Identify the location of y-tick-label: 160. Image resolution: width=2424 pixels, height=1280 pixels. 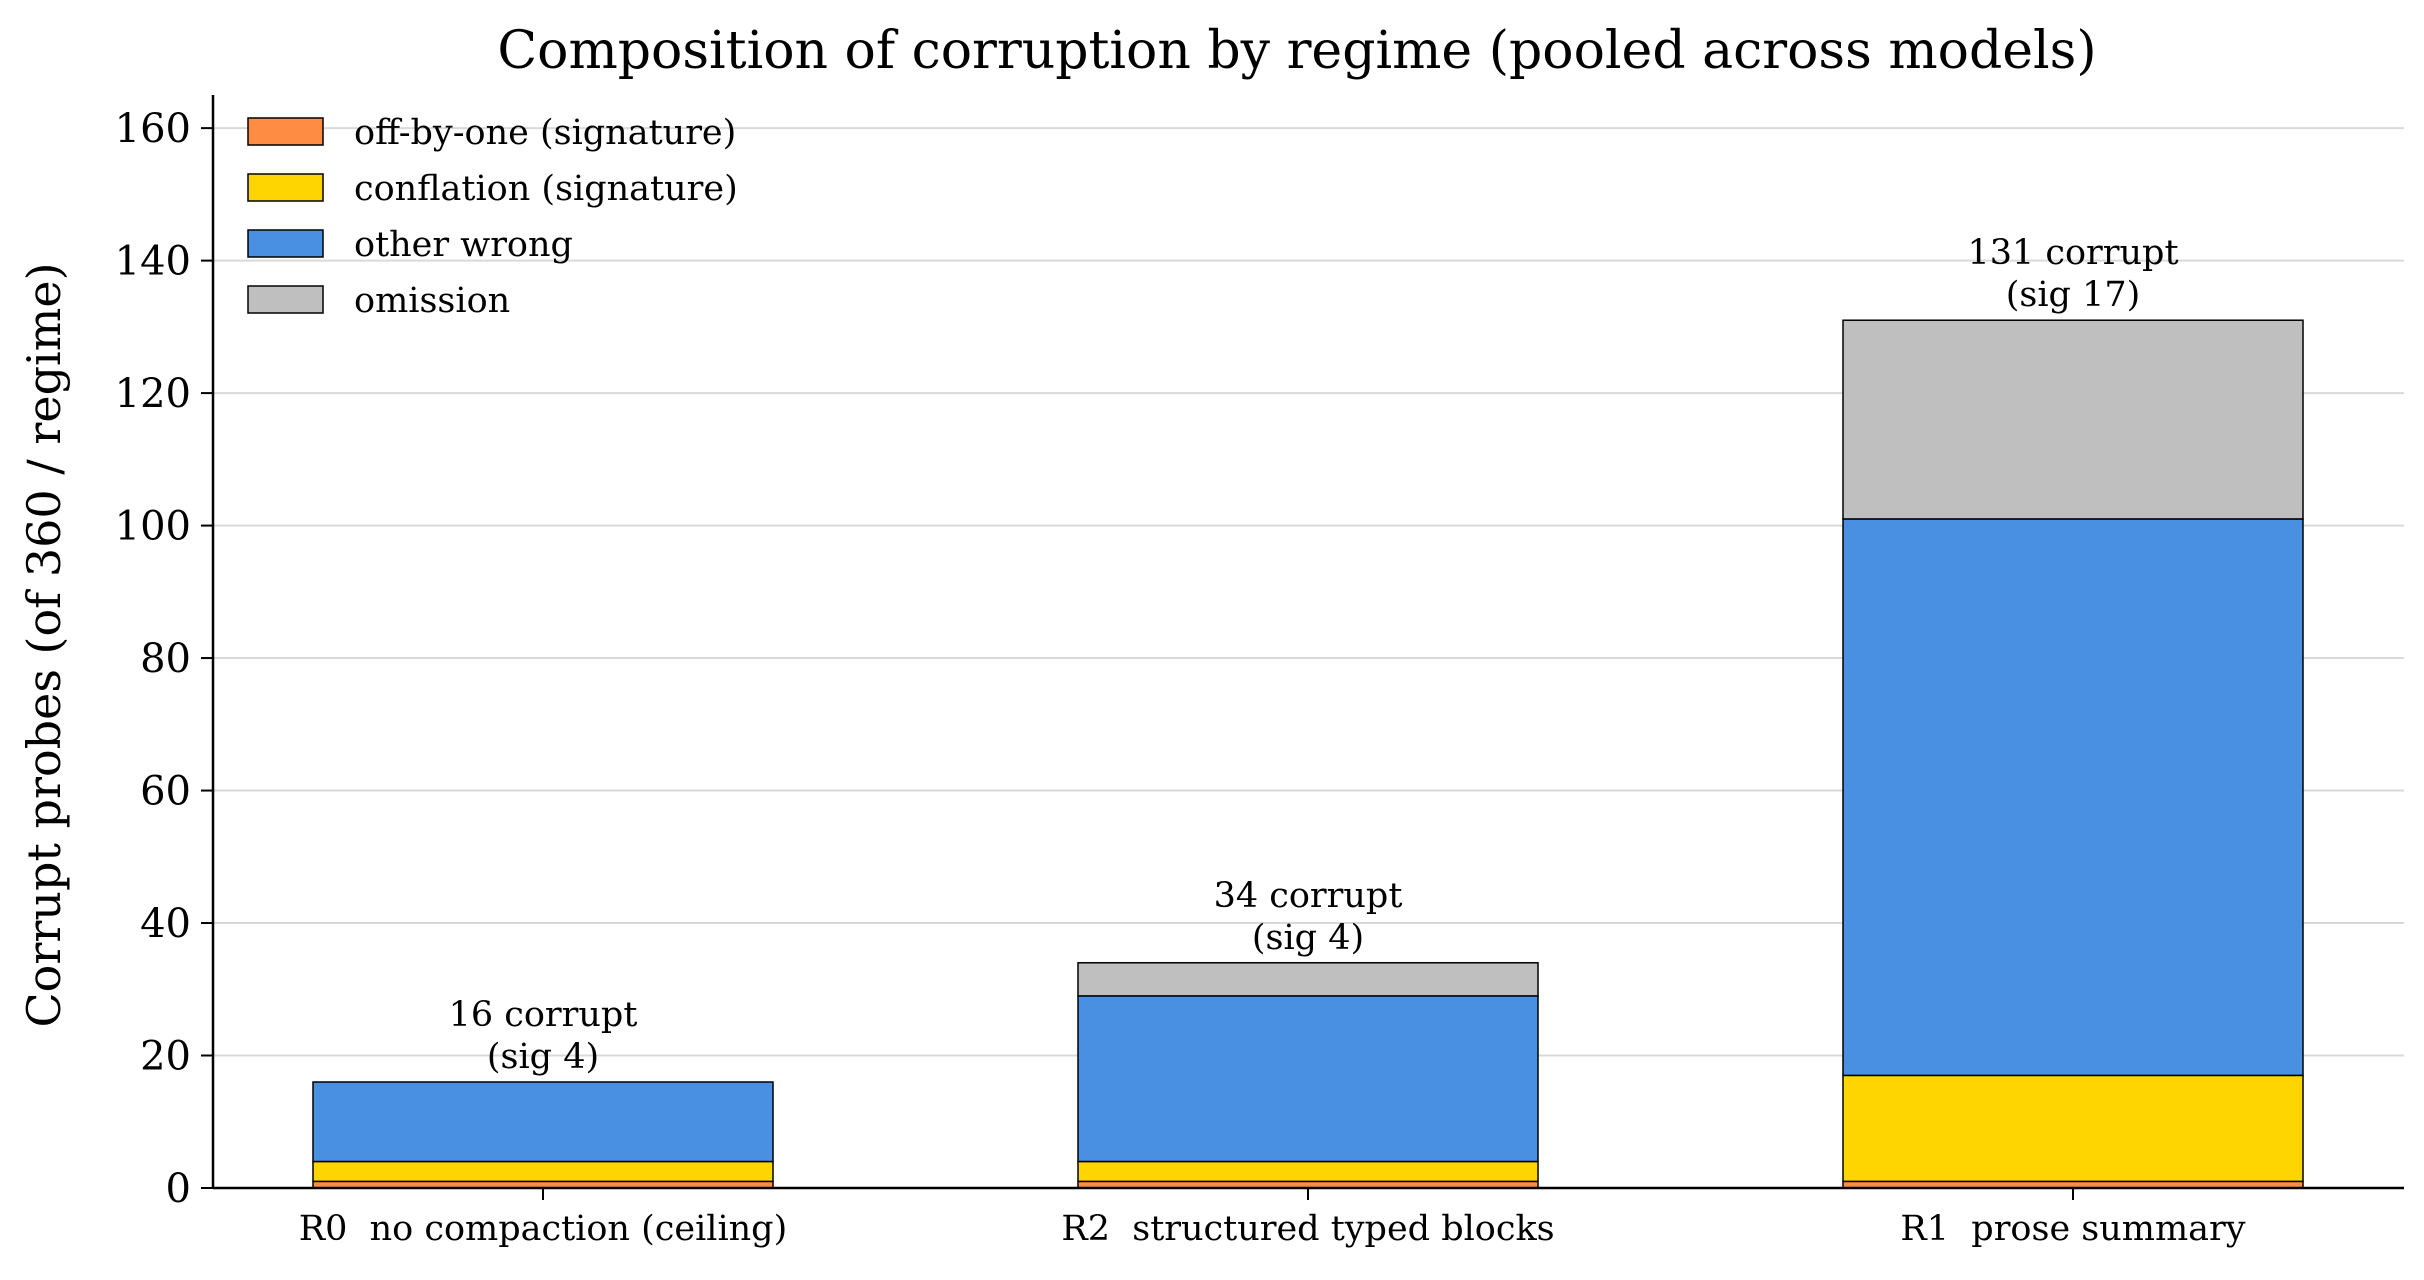
(153, 129).